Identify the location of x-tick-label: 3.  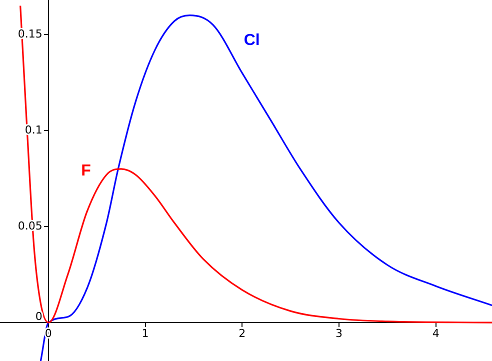
(338, 333).